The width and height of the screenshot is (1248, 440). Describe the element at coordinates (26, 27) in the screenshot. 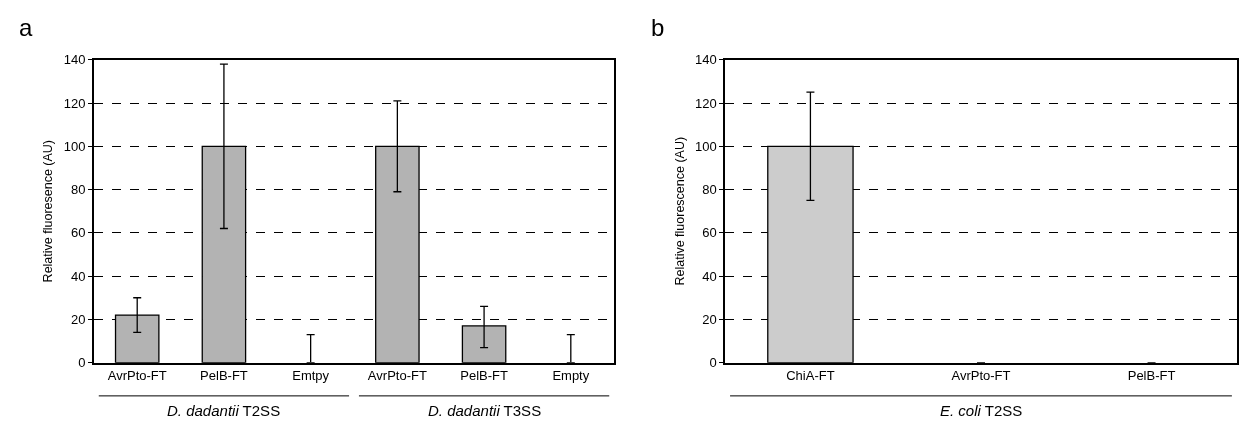

I see `chart-title: a` at that location.